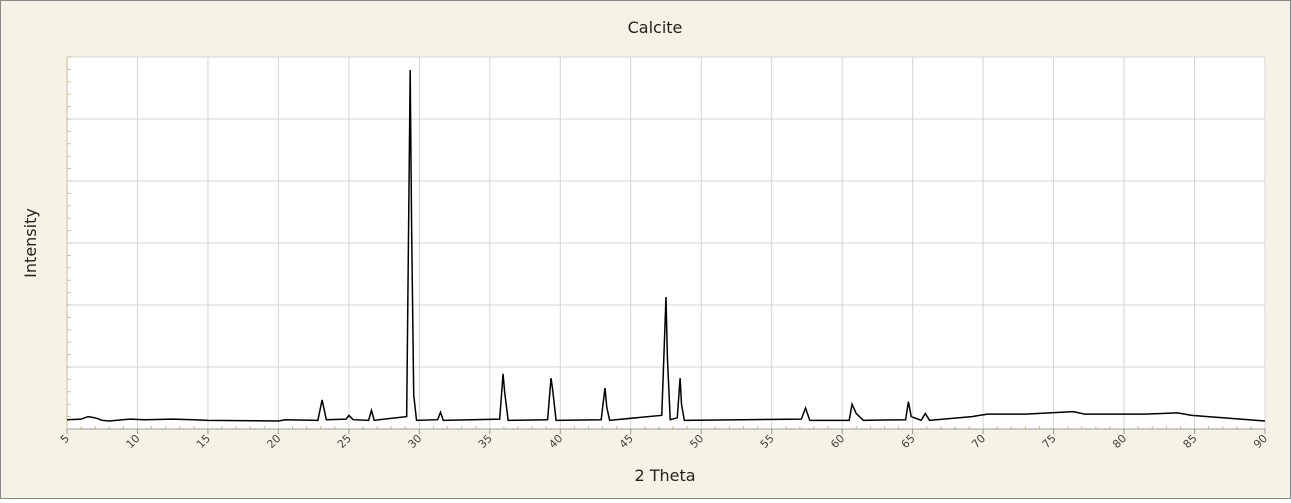 This screenshot has width=1291, height=503. Describe the element at coordinates (664, 475) in the screenshot. I see `x-axis-label: 2 Theta` at that location.